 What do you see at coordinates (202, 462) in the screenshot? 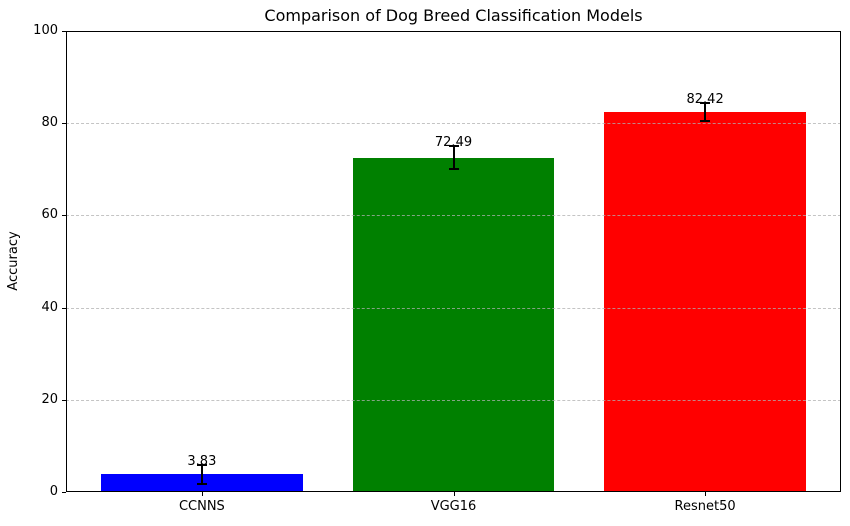
I see `bar-value-label: 3.83` at bounding box center [202, 462].